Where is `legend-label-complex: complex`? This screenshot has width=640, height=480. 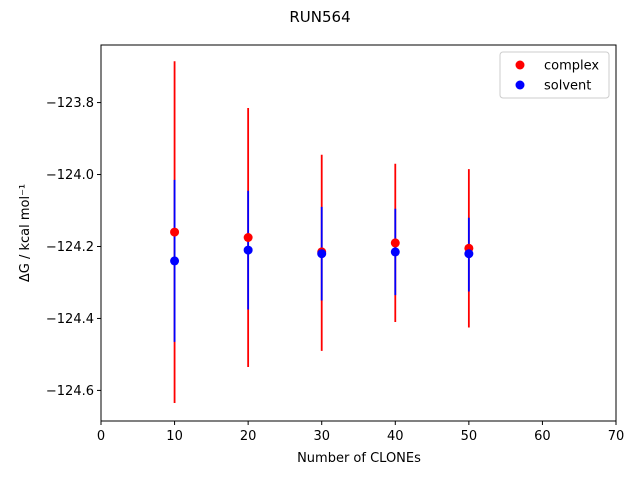
legend-label-complex: complex is located at coordinates (571, 66).